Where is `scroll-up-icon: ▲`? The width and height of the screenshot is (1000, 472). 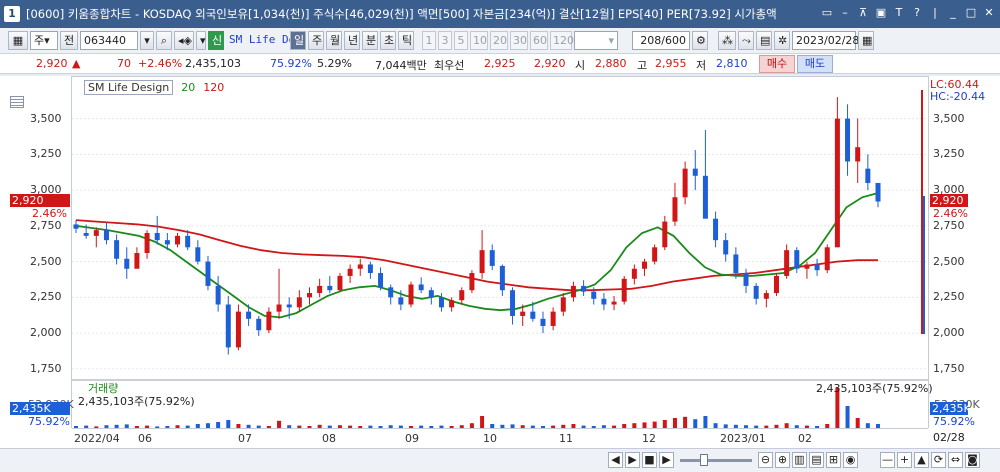
scroll-up-icon: ▲ is located at coordinates (921, 460).